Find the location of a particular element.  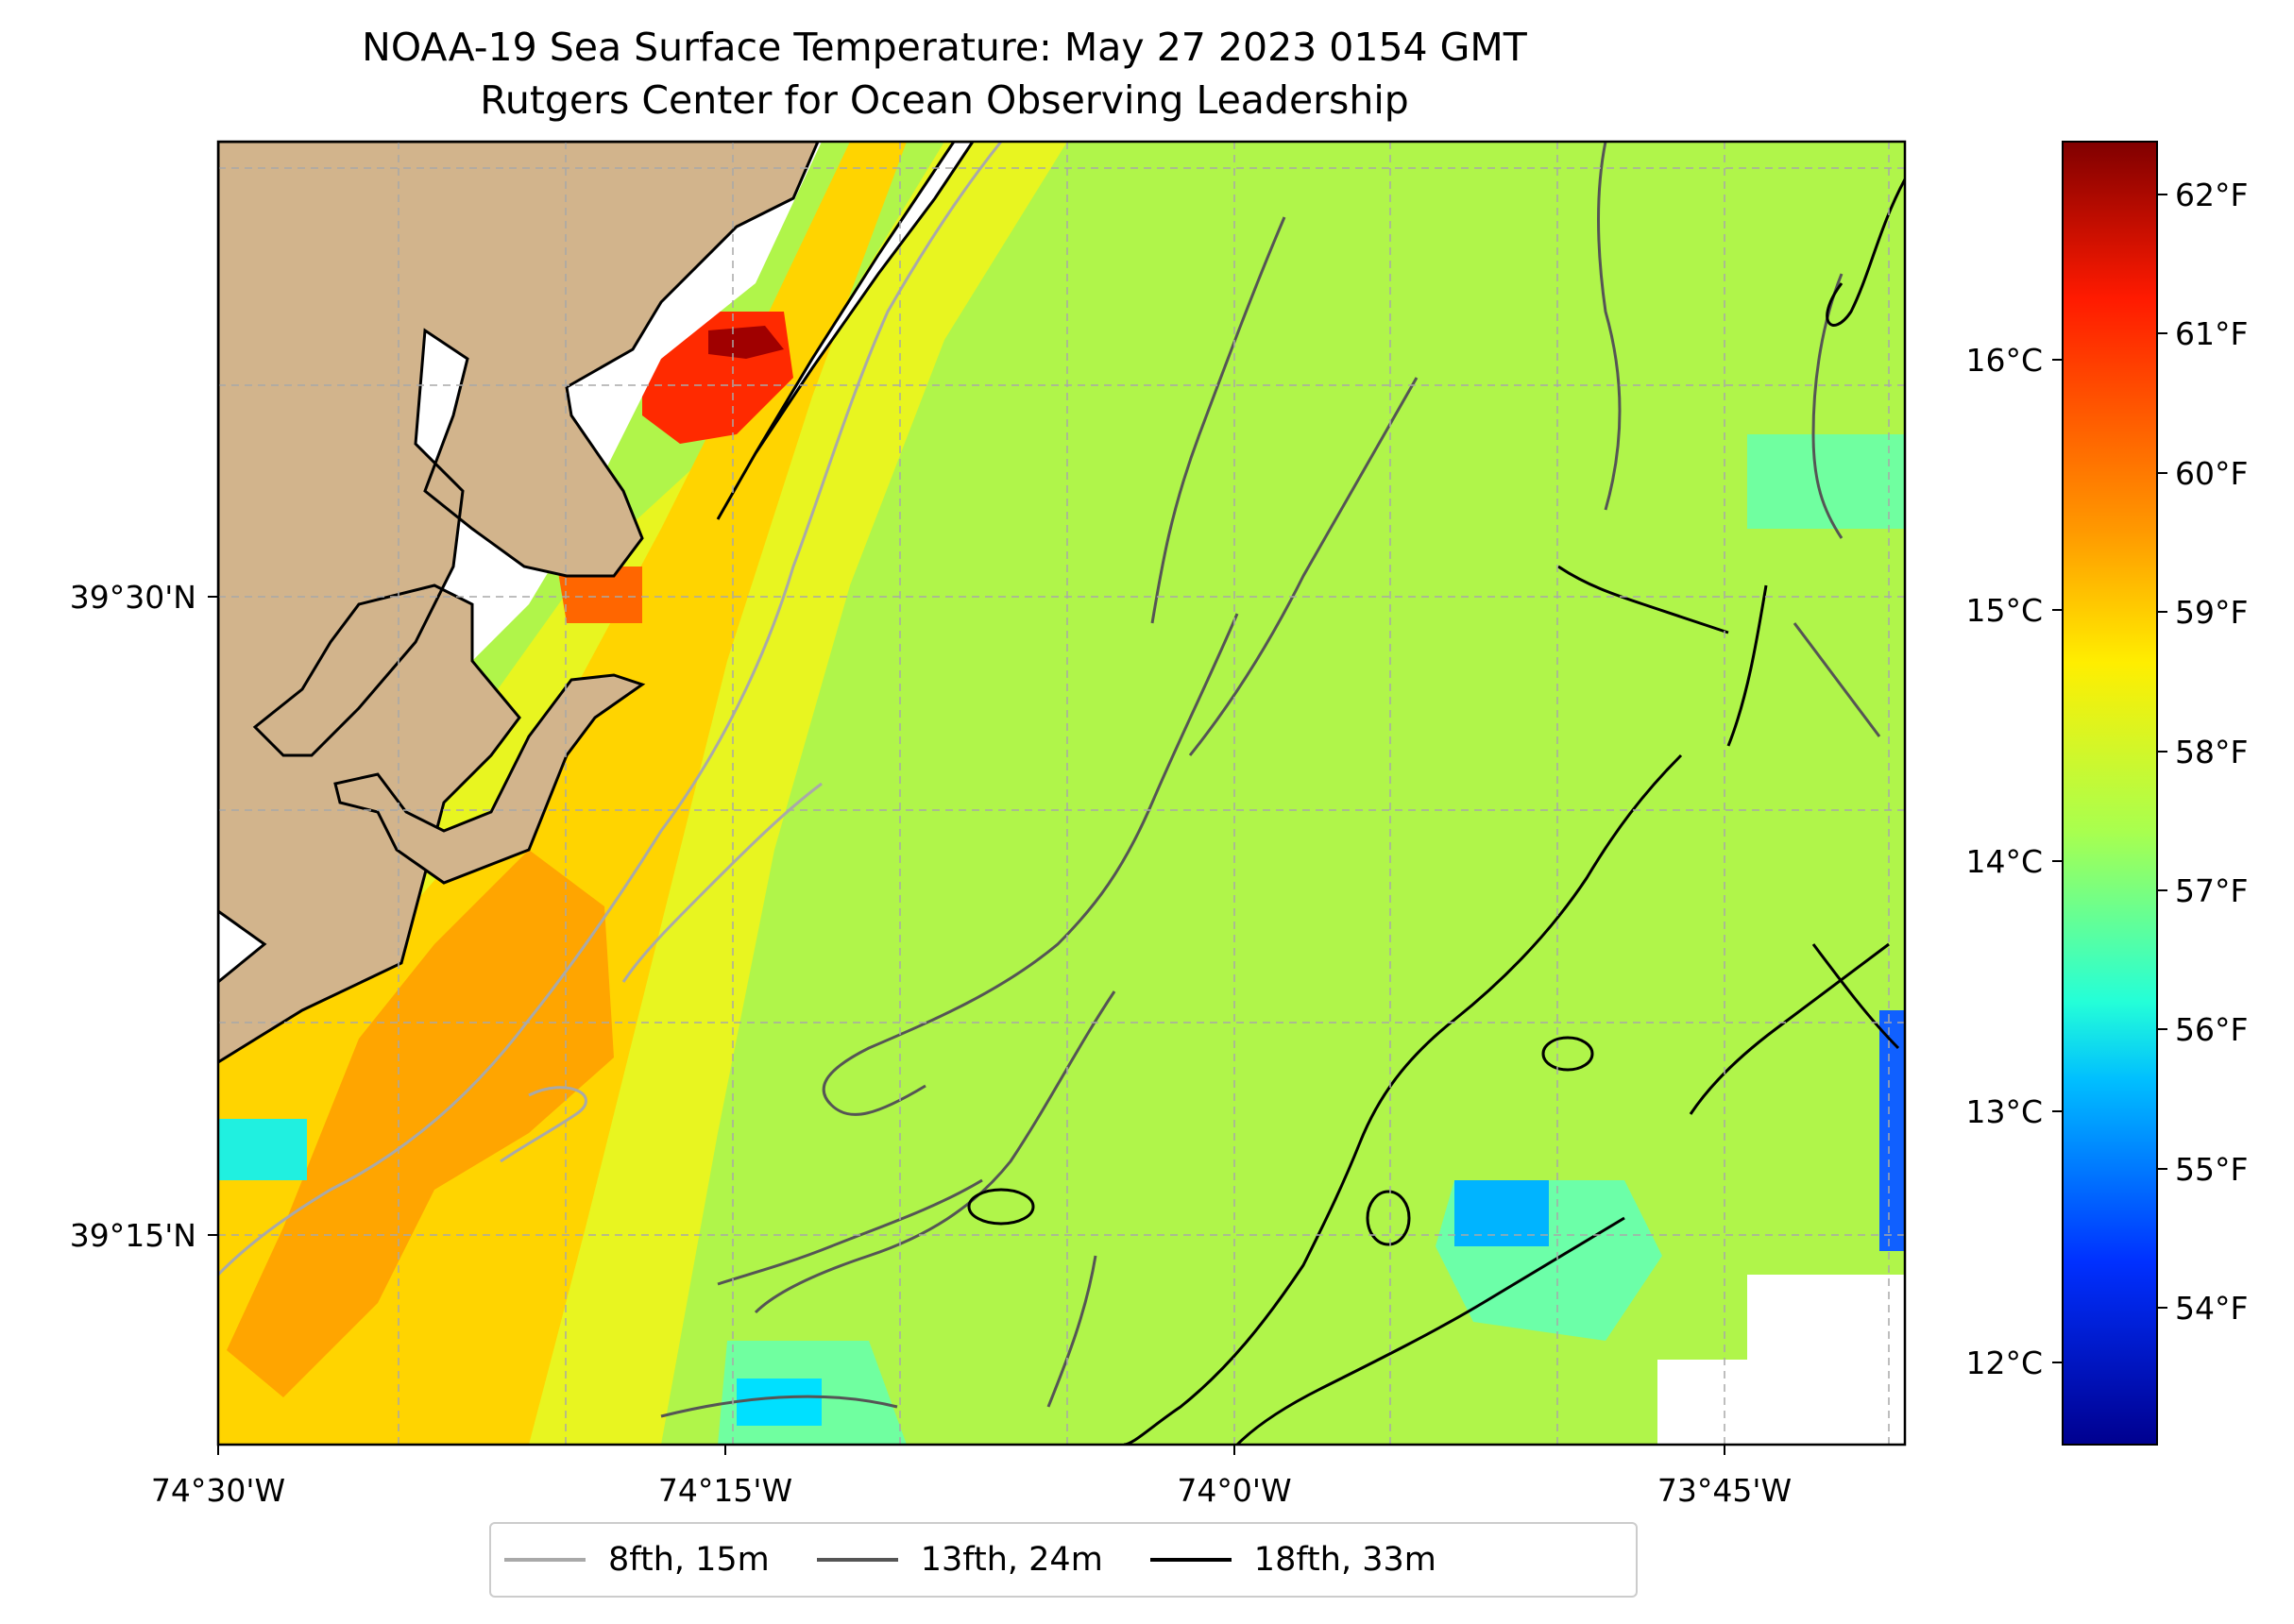

contour-legend: 8fth, 15m 13fth, 24m 18fth, 33m is located at coordinates (1063, 1560).